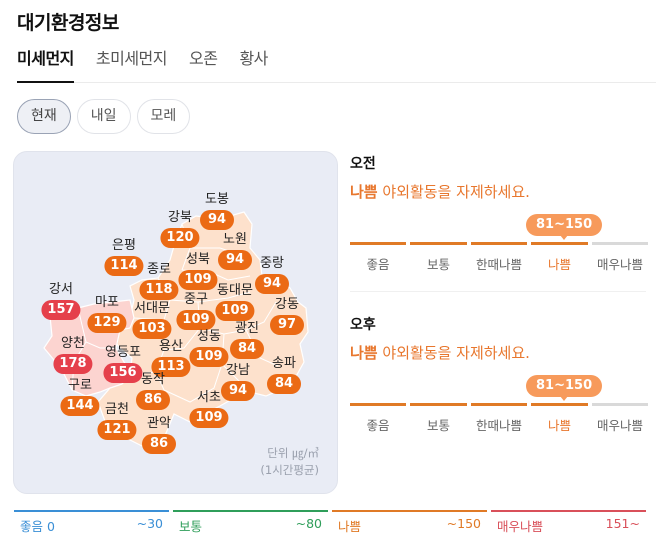 The width and height of the screenshot is (656, 546). I want to click on district-jung: 중구 109, so click(196, 311).